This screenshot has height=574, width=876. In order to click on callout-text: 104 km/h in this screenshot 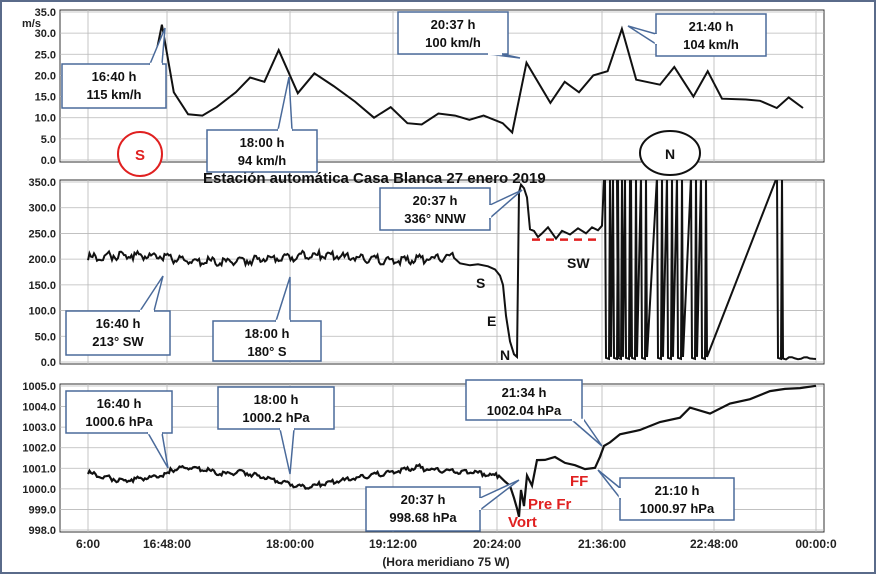, I will do `click(711, 44)`.